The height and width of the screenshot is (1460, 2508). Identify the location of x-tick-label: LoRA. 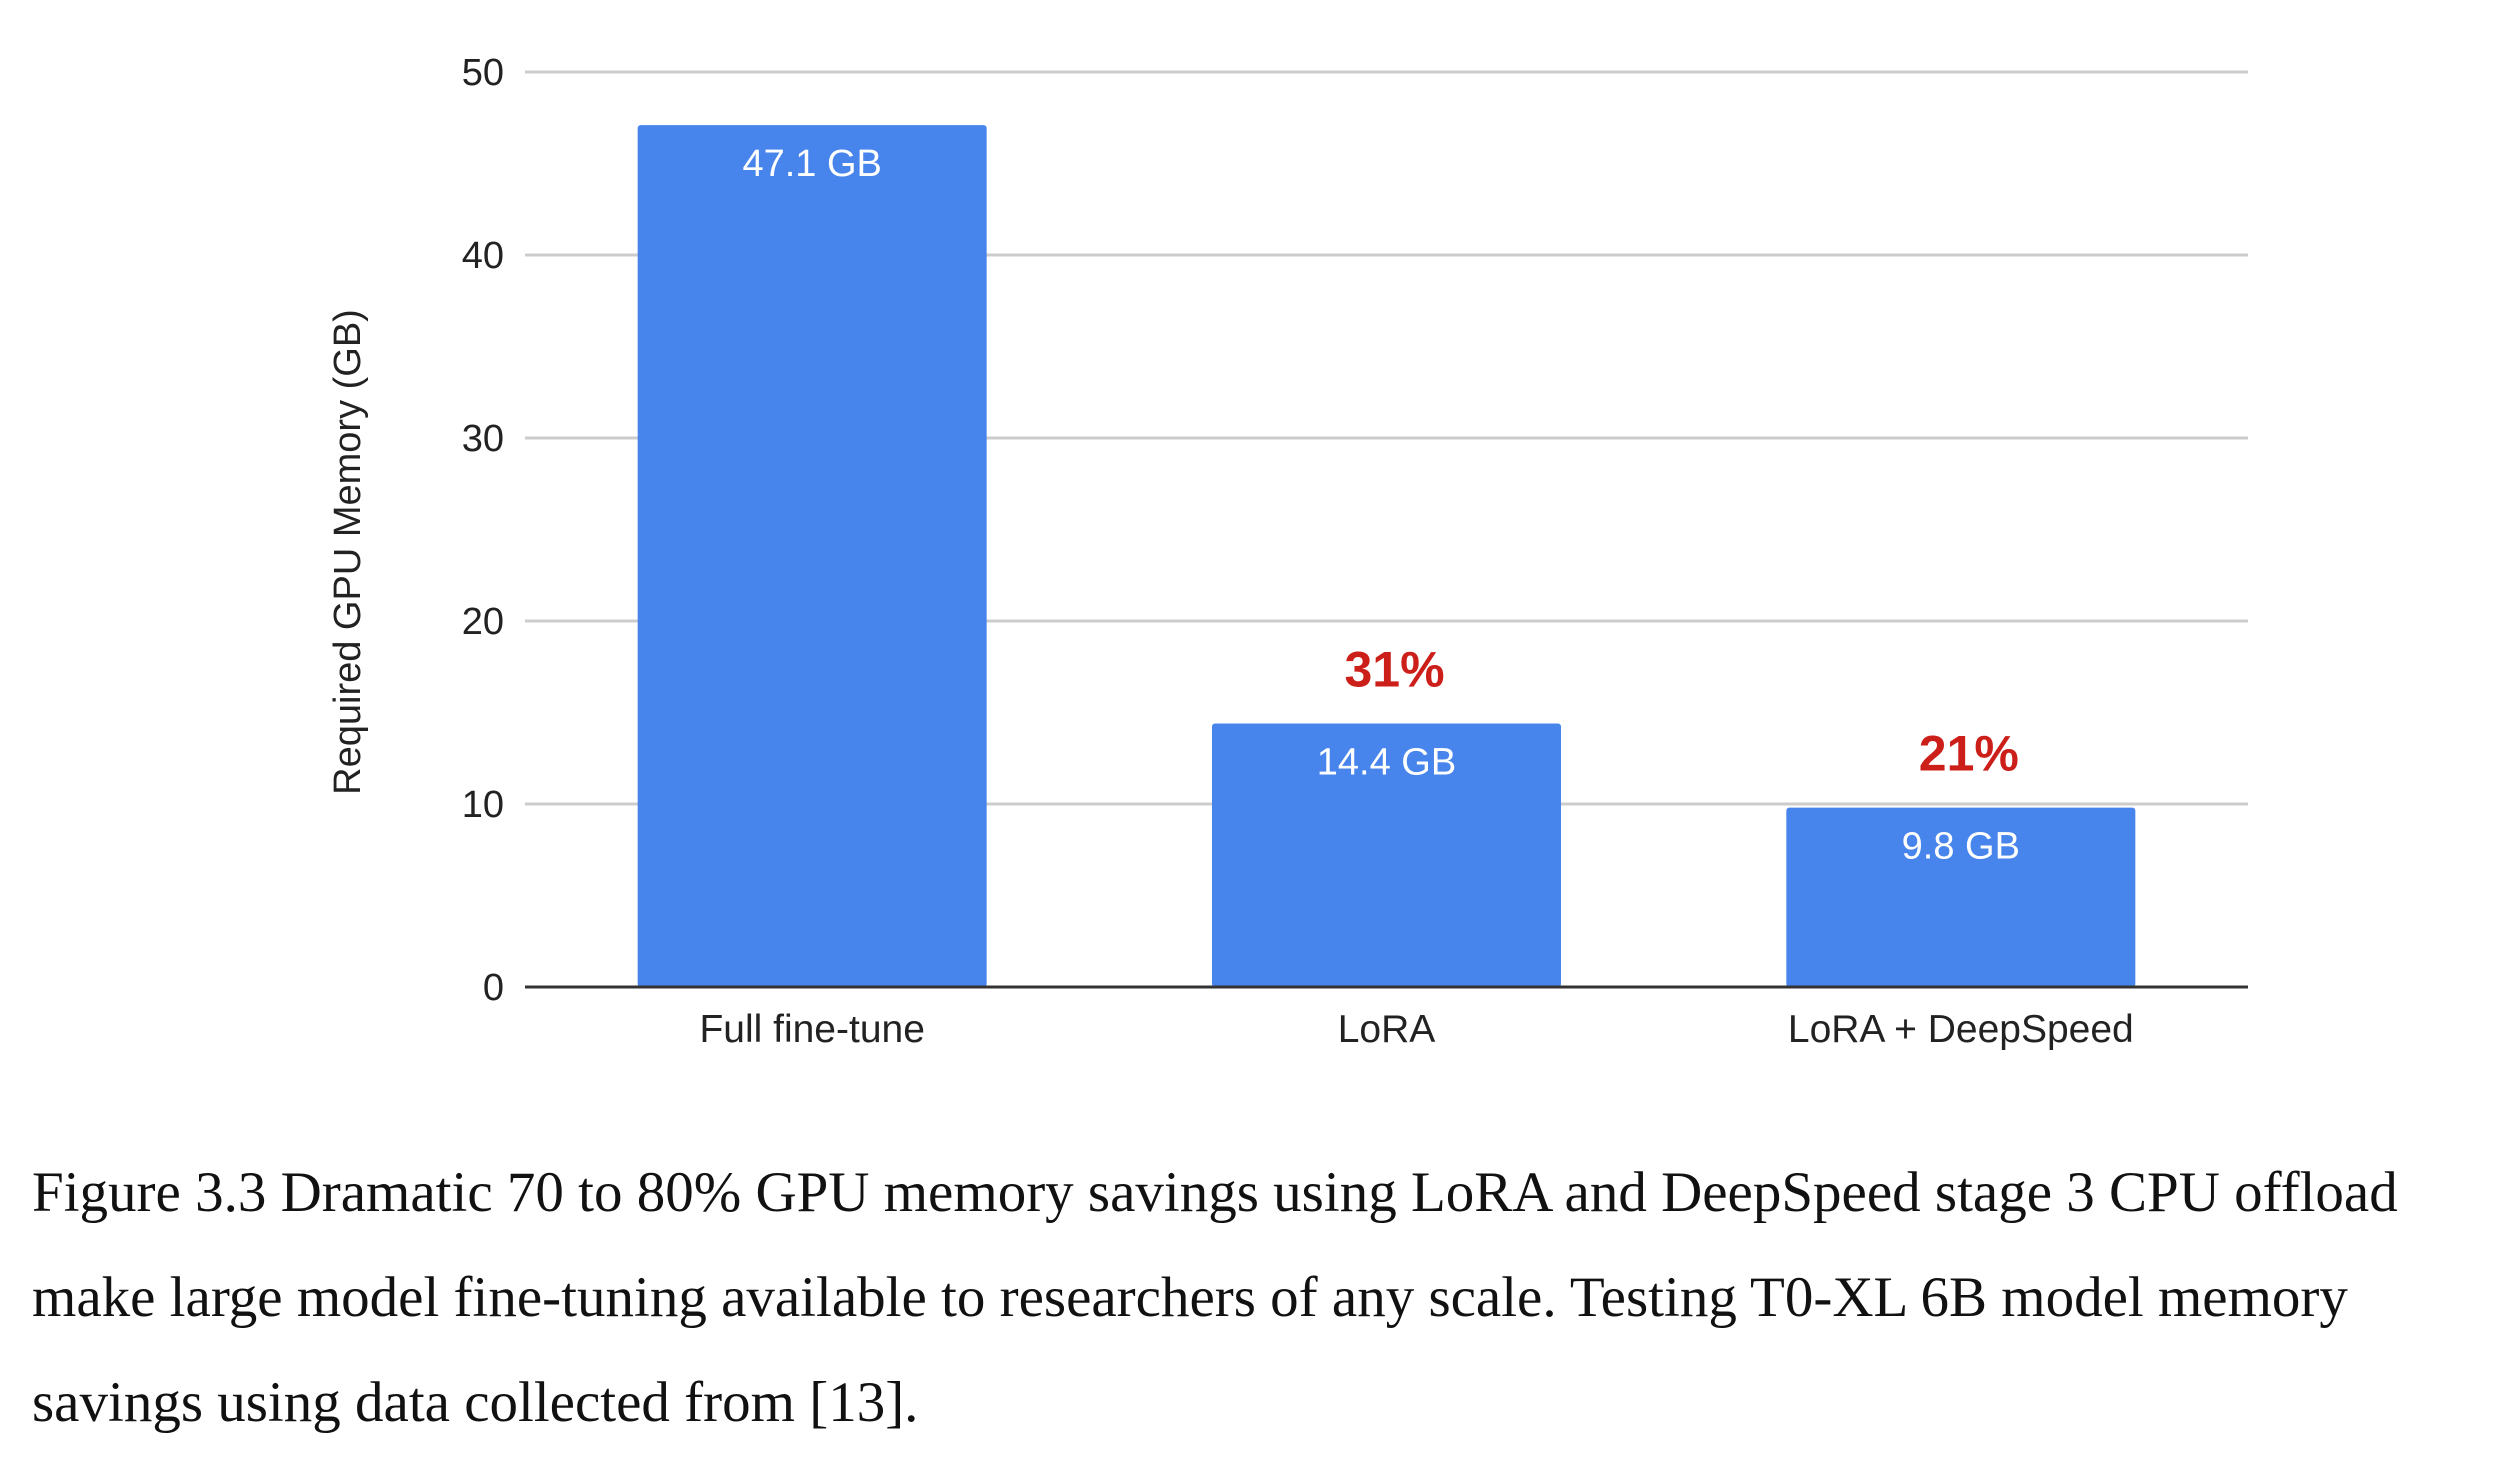
(1387, 1029).